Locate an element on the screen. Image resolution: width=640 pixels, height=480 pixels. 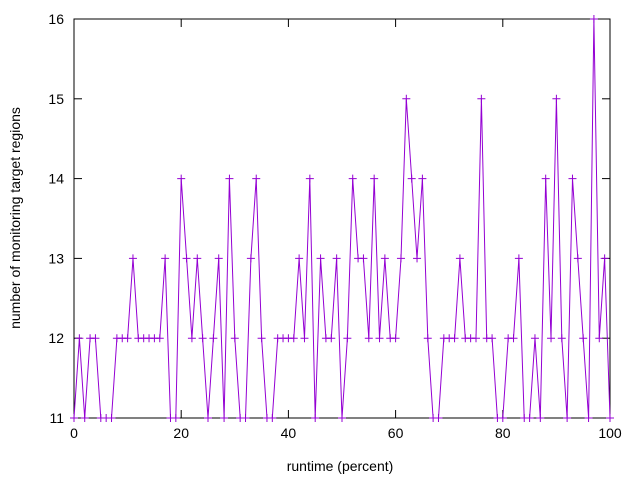
x-tick-label: 80 is located at coordinates (503, 433).